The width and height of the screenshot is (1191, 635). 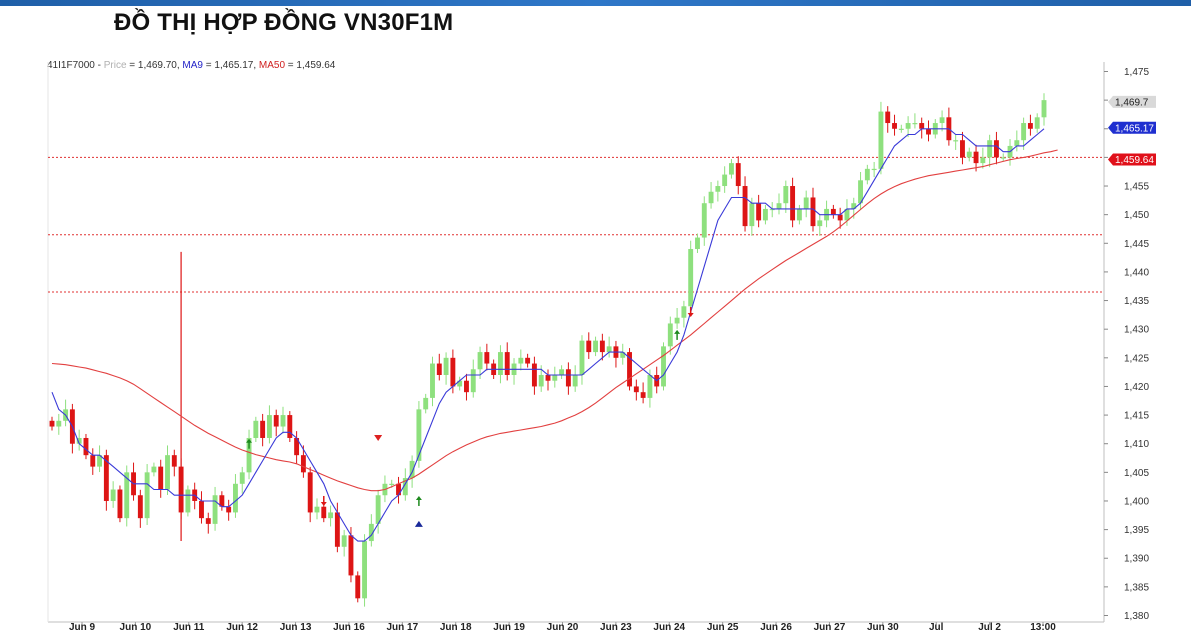 What do you see at coordinates (349, 627) in the screenshot?
I see `x-tick-label: Jun 16` at bounding box center [349, 627].